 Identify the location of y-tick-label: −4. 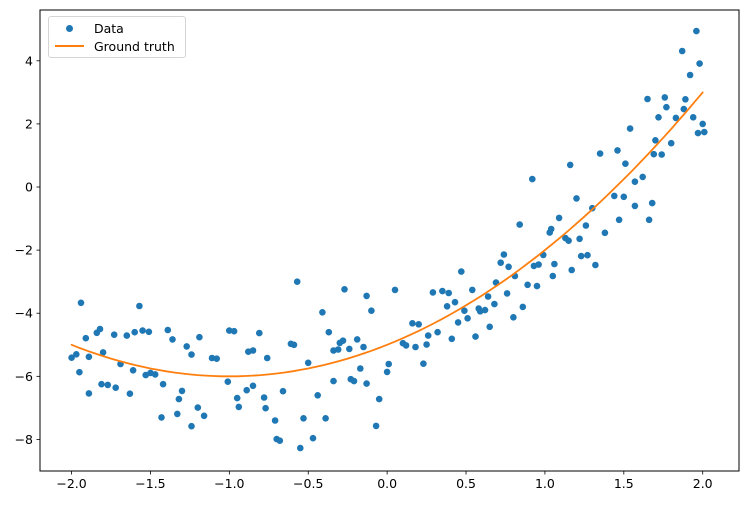
(24, 313).